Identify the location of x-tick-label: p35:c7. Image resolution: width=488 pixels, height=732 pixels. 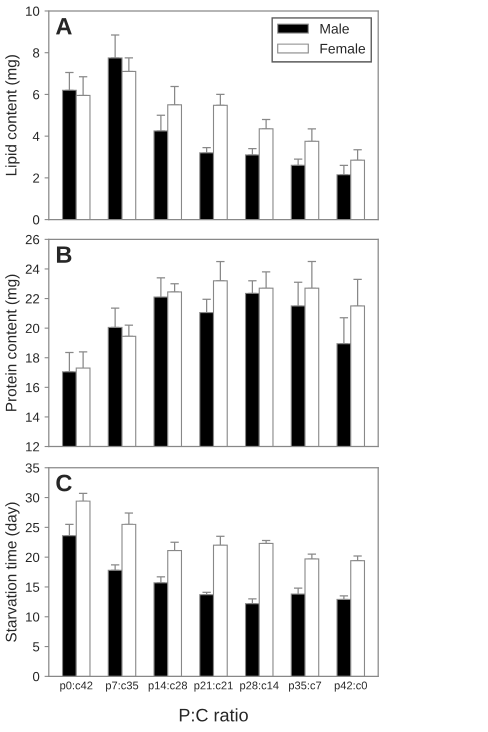
(305, 687).